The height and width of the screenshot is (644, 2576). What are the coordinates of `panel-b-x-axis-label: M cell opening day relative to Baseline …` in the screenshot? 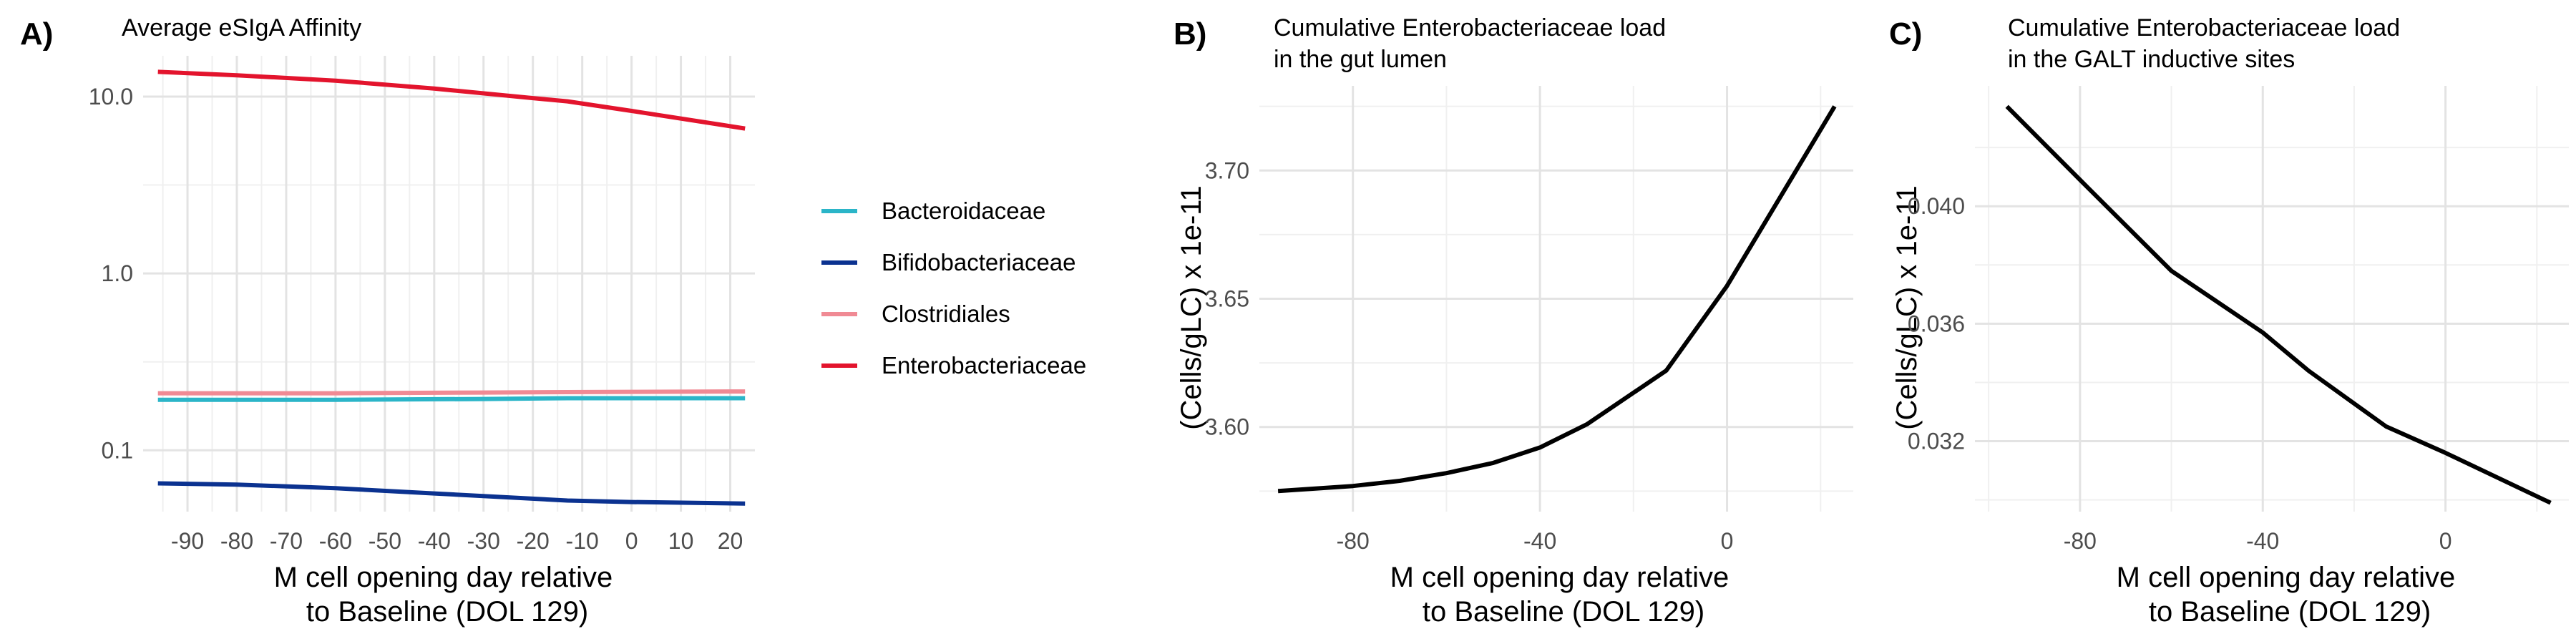 It's located at (1563, 595).